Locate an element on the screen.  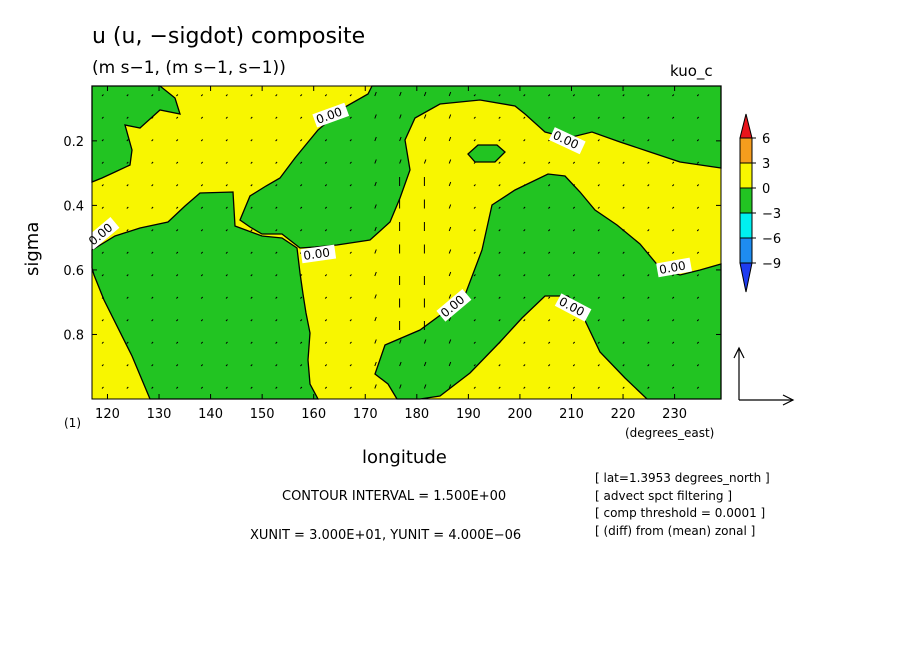
y-tick-label: 0.6 is located at coordinates (73, 271).